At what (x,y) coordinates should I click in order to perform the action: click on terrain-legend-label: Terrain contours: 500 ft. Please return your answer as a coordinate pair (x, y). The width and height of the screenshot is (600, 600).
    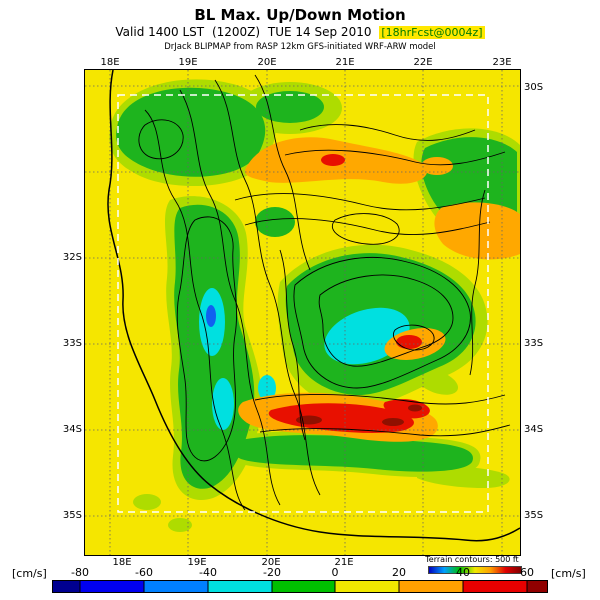
    Looking at the image, I should click on (472, 559).